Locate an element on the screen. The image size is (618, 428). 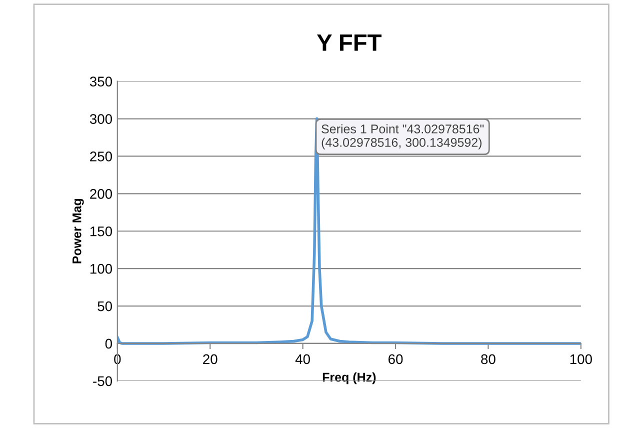
x-tick-label: 20 is located at coordinates (210, 359).